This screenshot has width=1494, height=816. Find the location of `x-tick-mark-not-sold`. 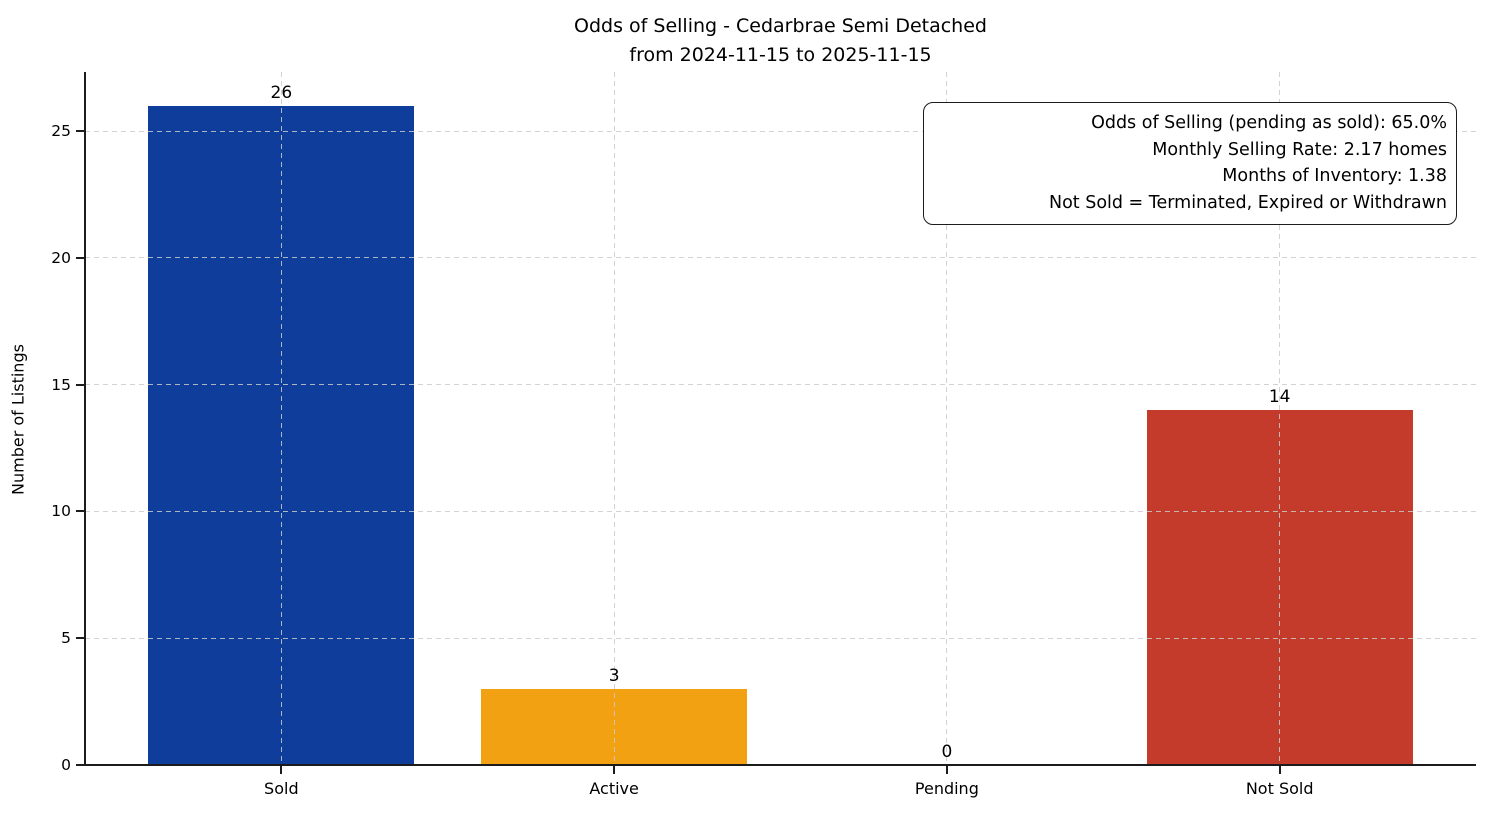

x-tick-mark-not-sold is located at coordinates (1279, 770).